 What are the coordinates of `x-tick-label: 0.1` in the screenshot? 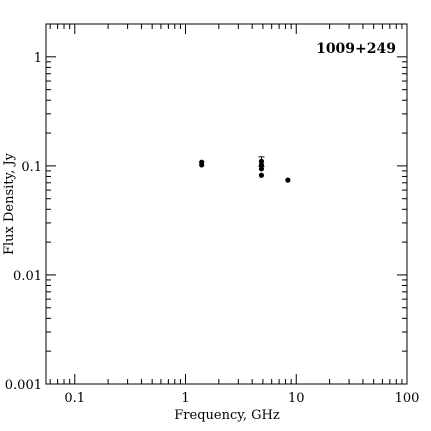 It's located at (74, 398).